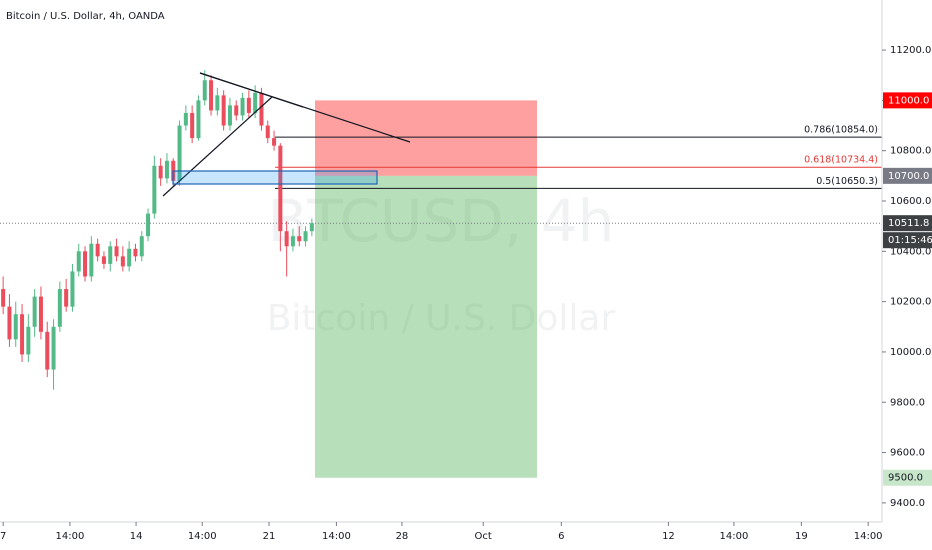 The width and height of the screenshot is (932, 550). I want to click on y-tick-label: 9800.0, so click(907, 402).